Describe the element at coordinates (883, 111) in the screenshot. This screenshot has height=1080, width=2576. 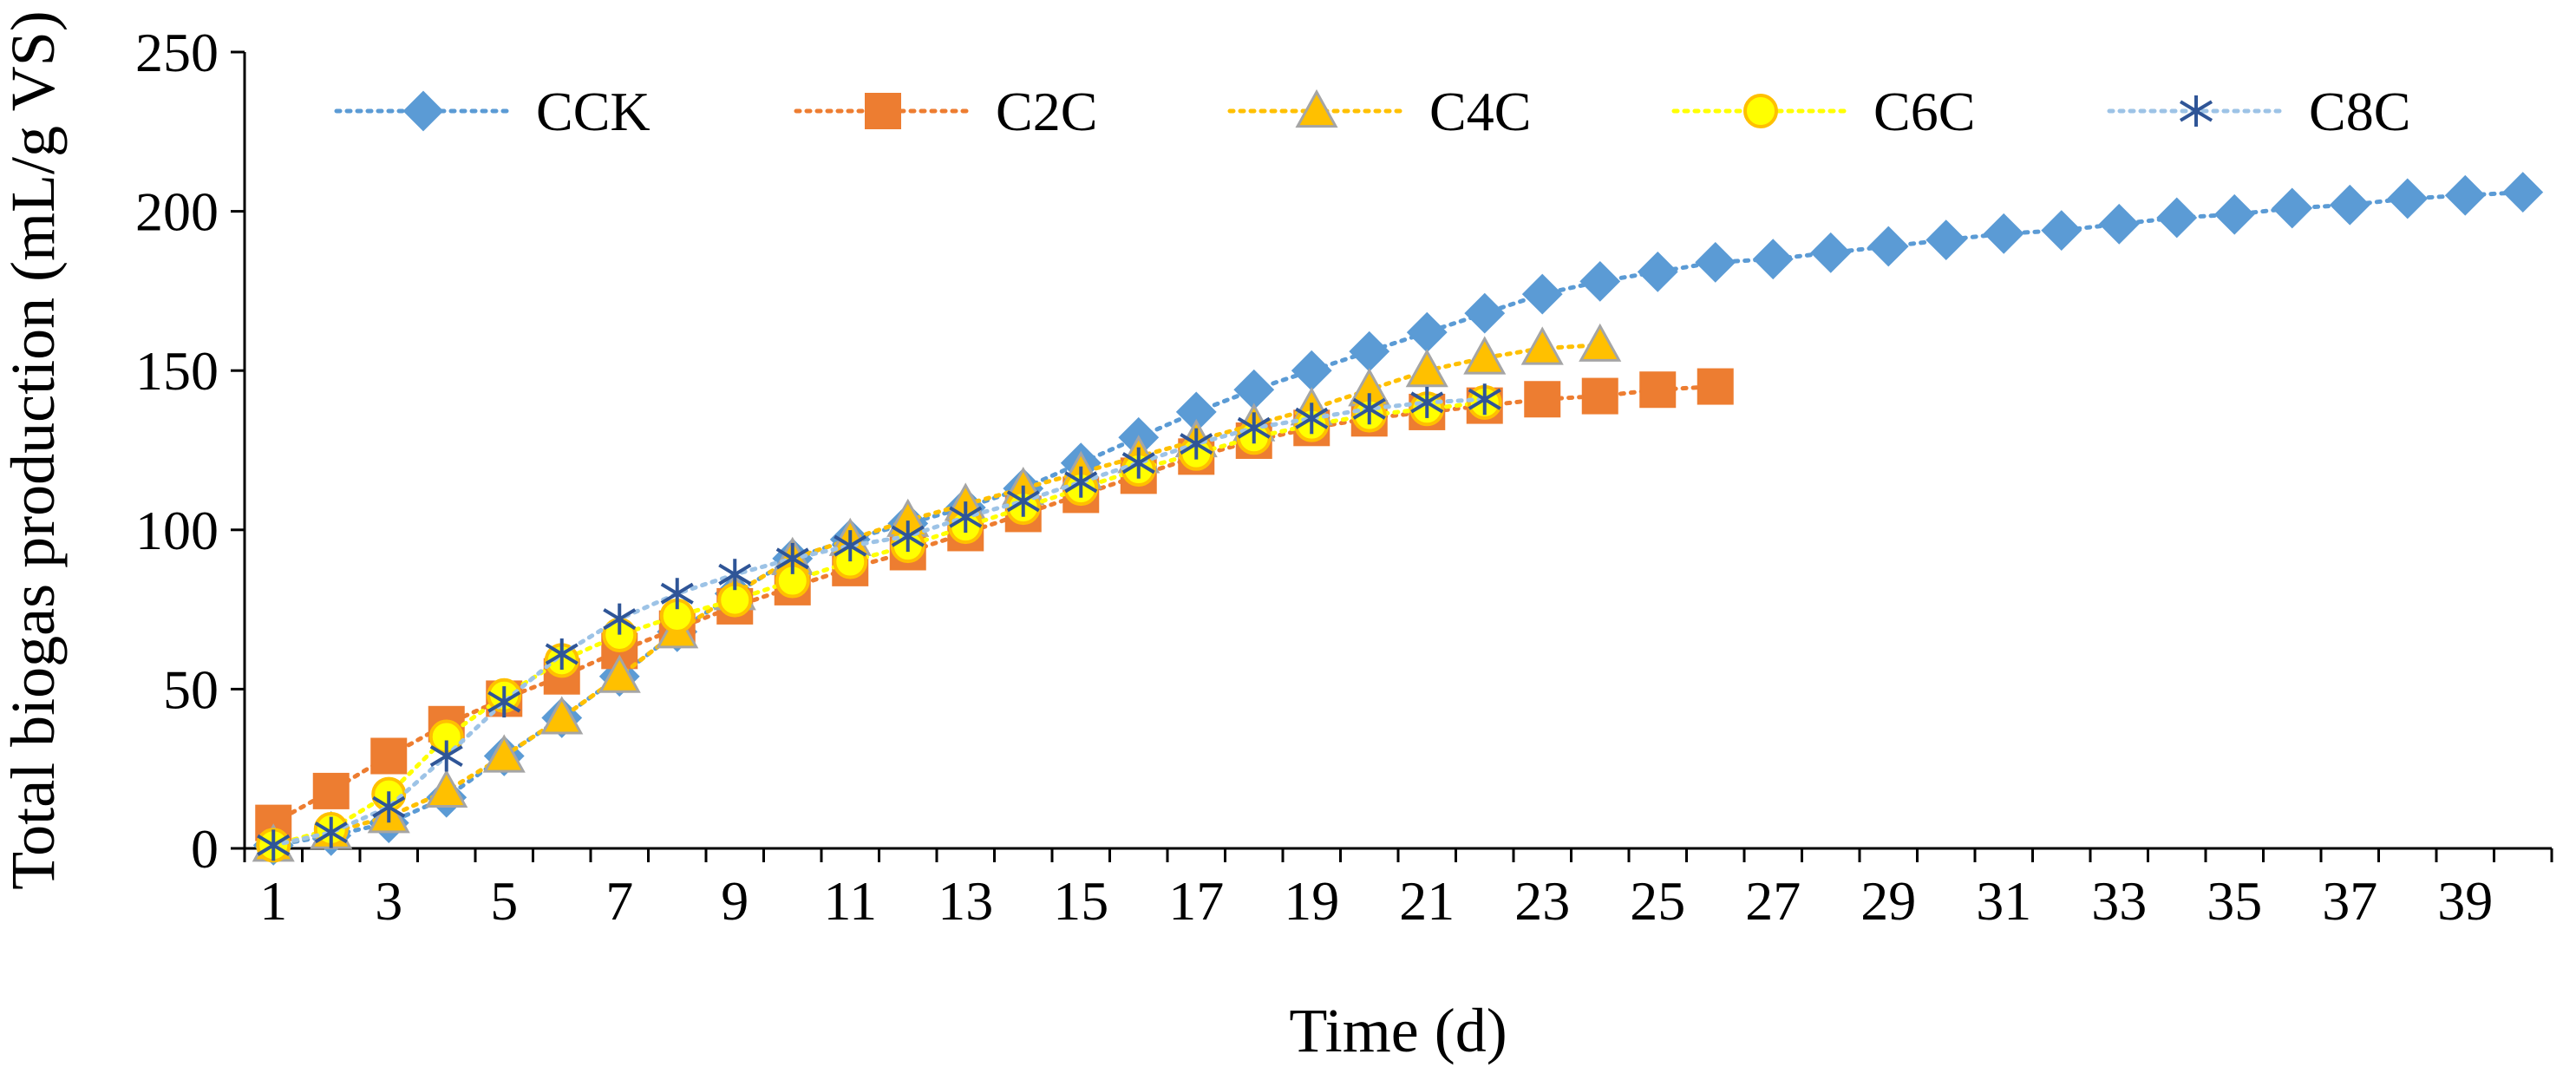
I see `legend-marker-c2c` at that location.